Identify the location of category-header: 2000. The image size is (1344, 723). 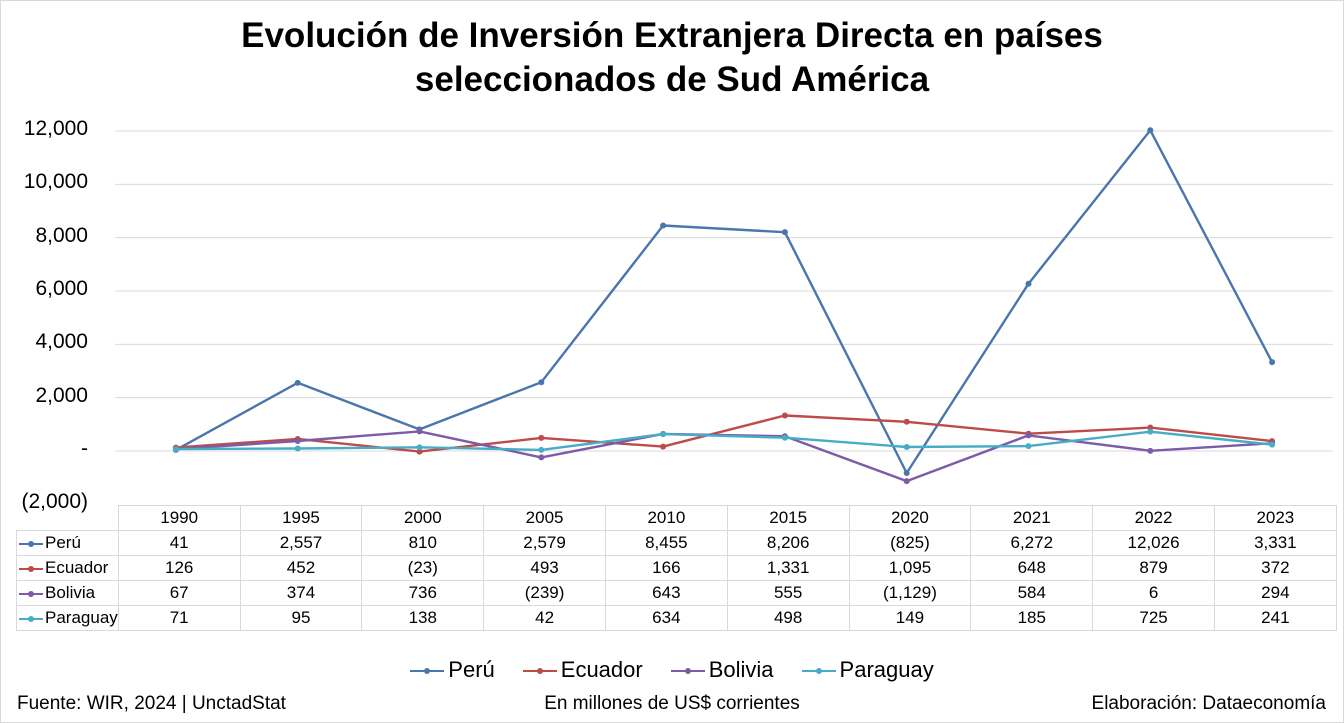
(423, 518).